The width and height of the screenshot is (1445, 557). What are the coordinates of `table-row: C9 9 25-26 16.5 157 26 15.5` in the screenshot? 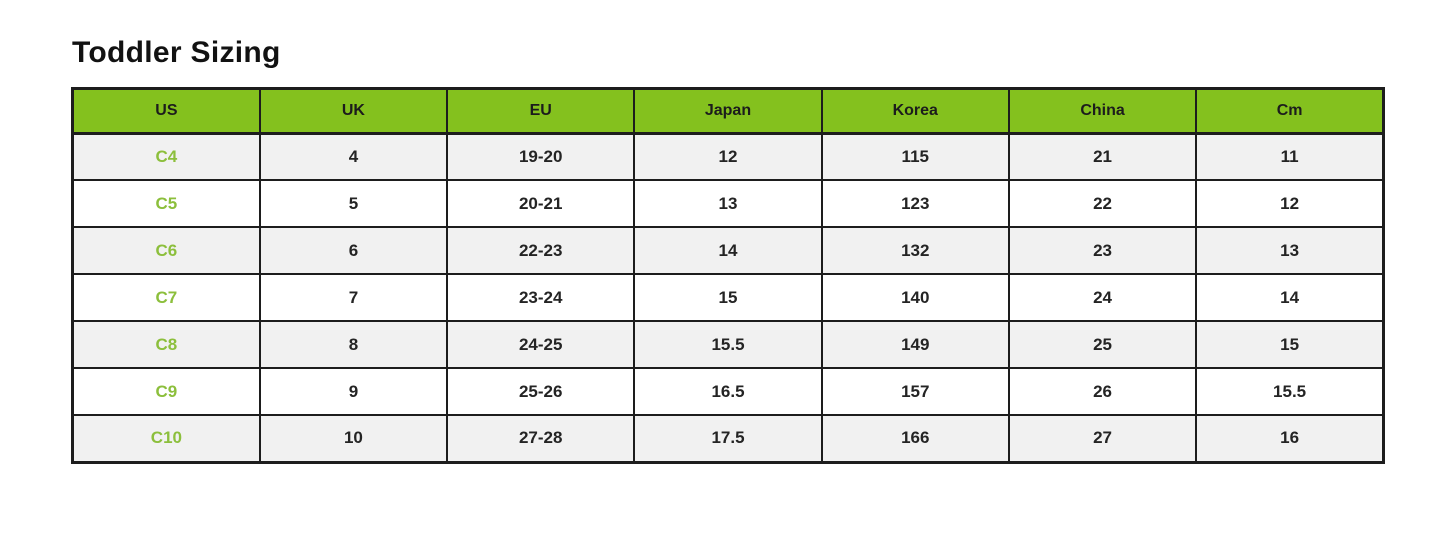 It's located at (728, 391).